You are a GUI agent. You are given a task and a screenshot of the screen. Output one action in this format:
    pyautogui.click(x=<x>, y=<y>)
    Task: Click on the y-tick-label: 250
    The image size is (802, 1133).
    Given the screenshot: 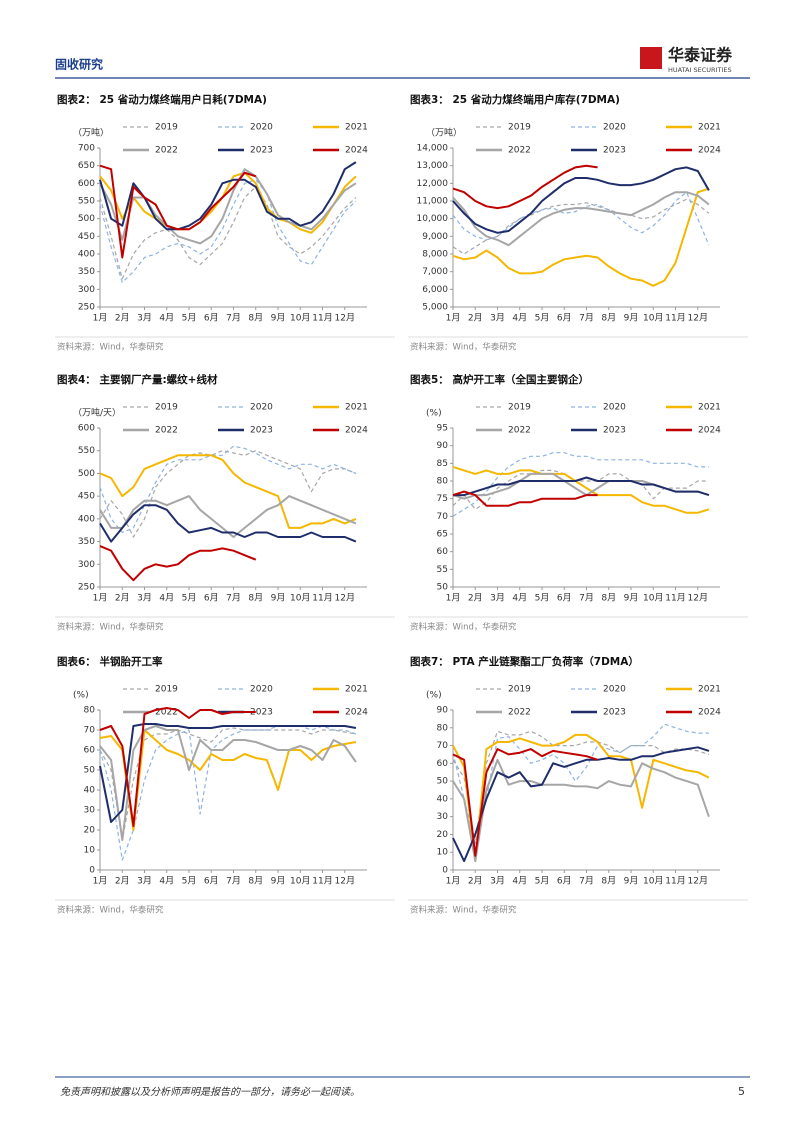 What is the action you would take?
    pyautogui.click(x=86, y=588)
    